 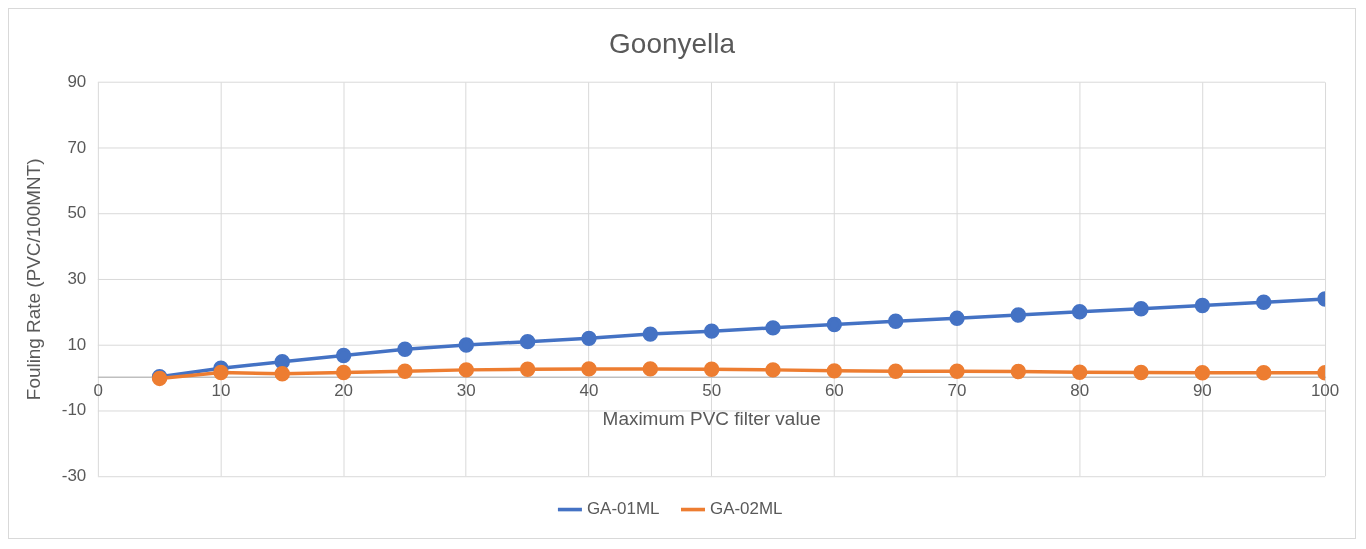 What do you see at coordinates (77, 278) in the screenshot?
I see `y-tick-label: 30` at bounding box center [77, 278].